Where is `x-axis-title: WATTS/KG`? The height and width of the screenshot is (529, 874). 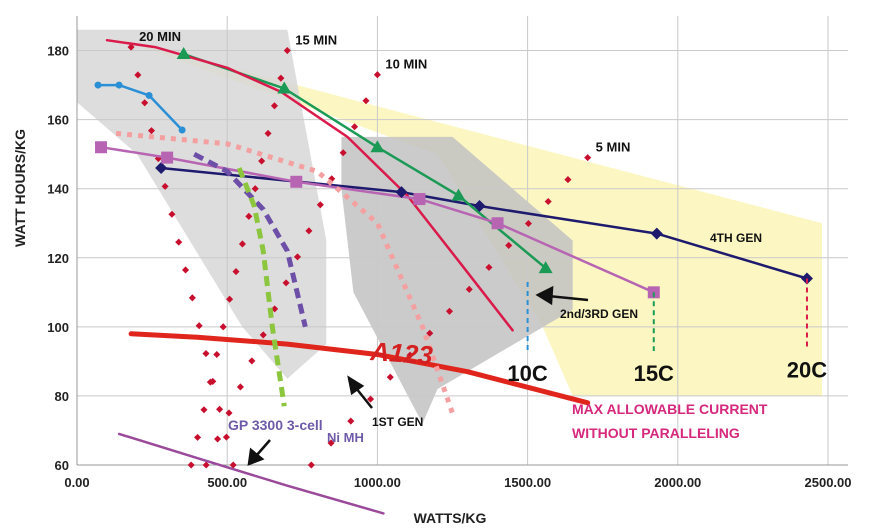
x-axis-title: WATTS/KG is located at coordinates (450, 518).